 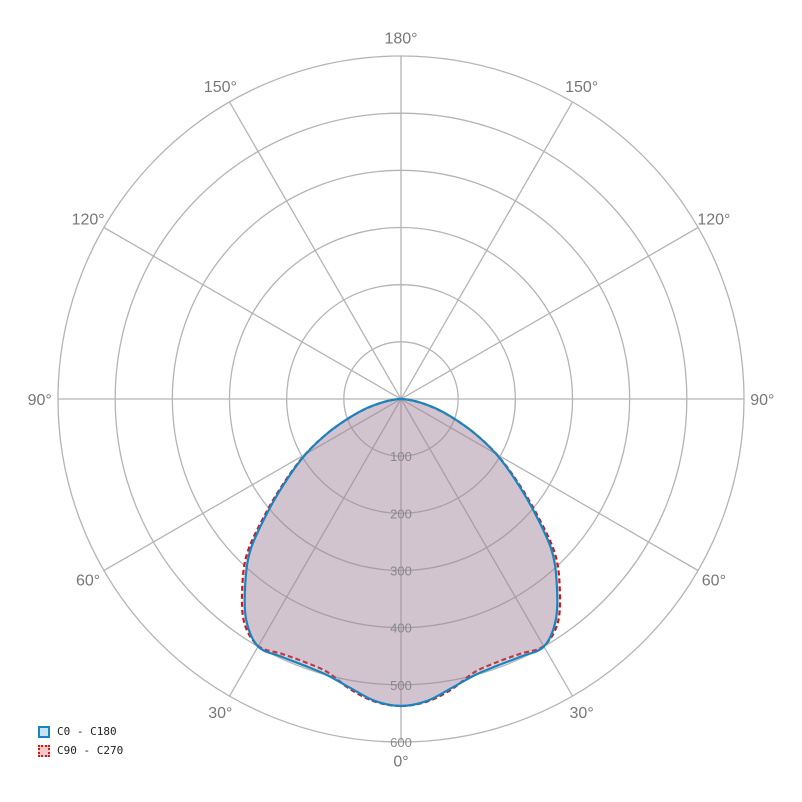 I want to click on legend-item-c90-c270: C90 - C270, so click(x=80, y=750).